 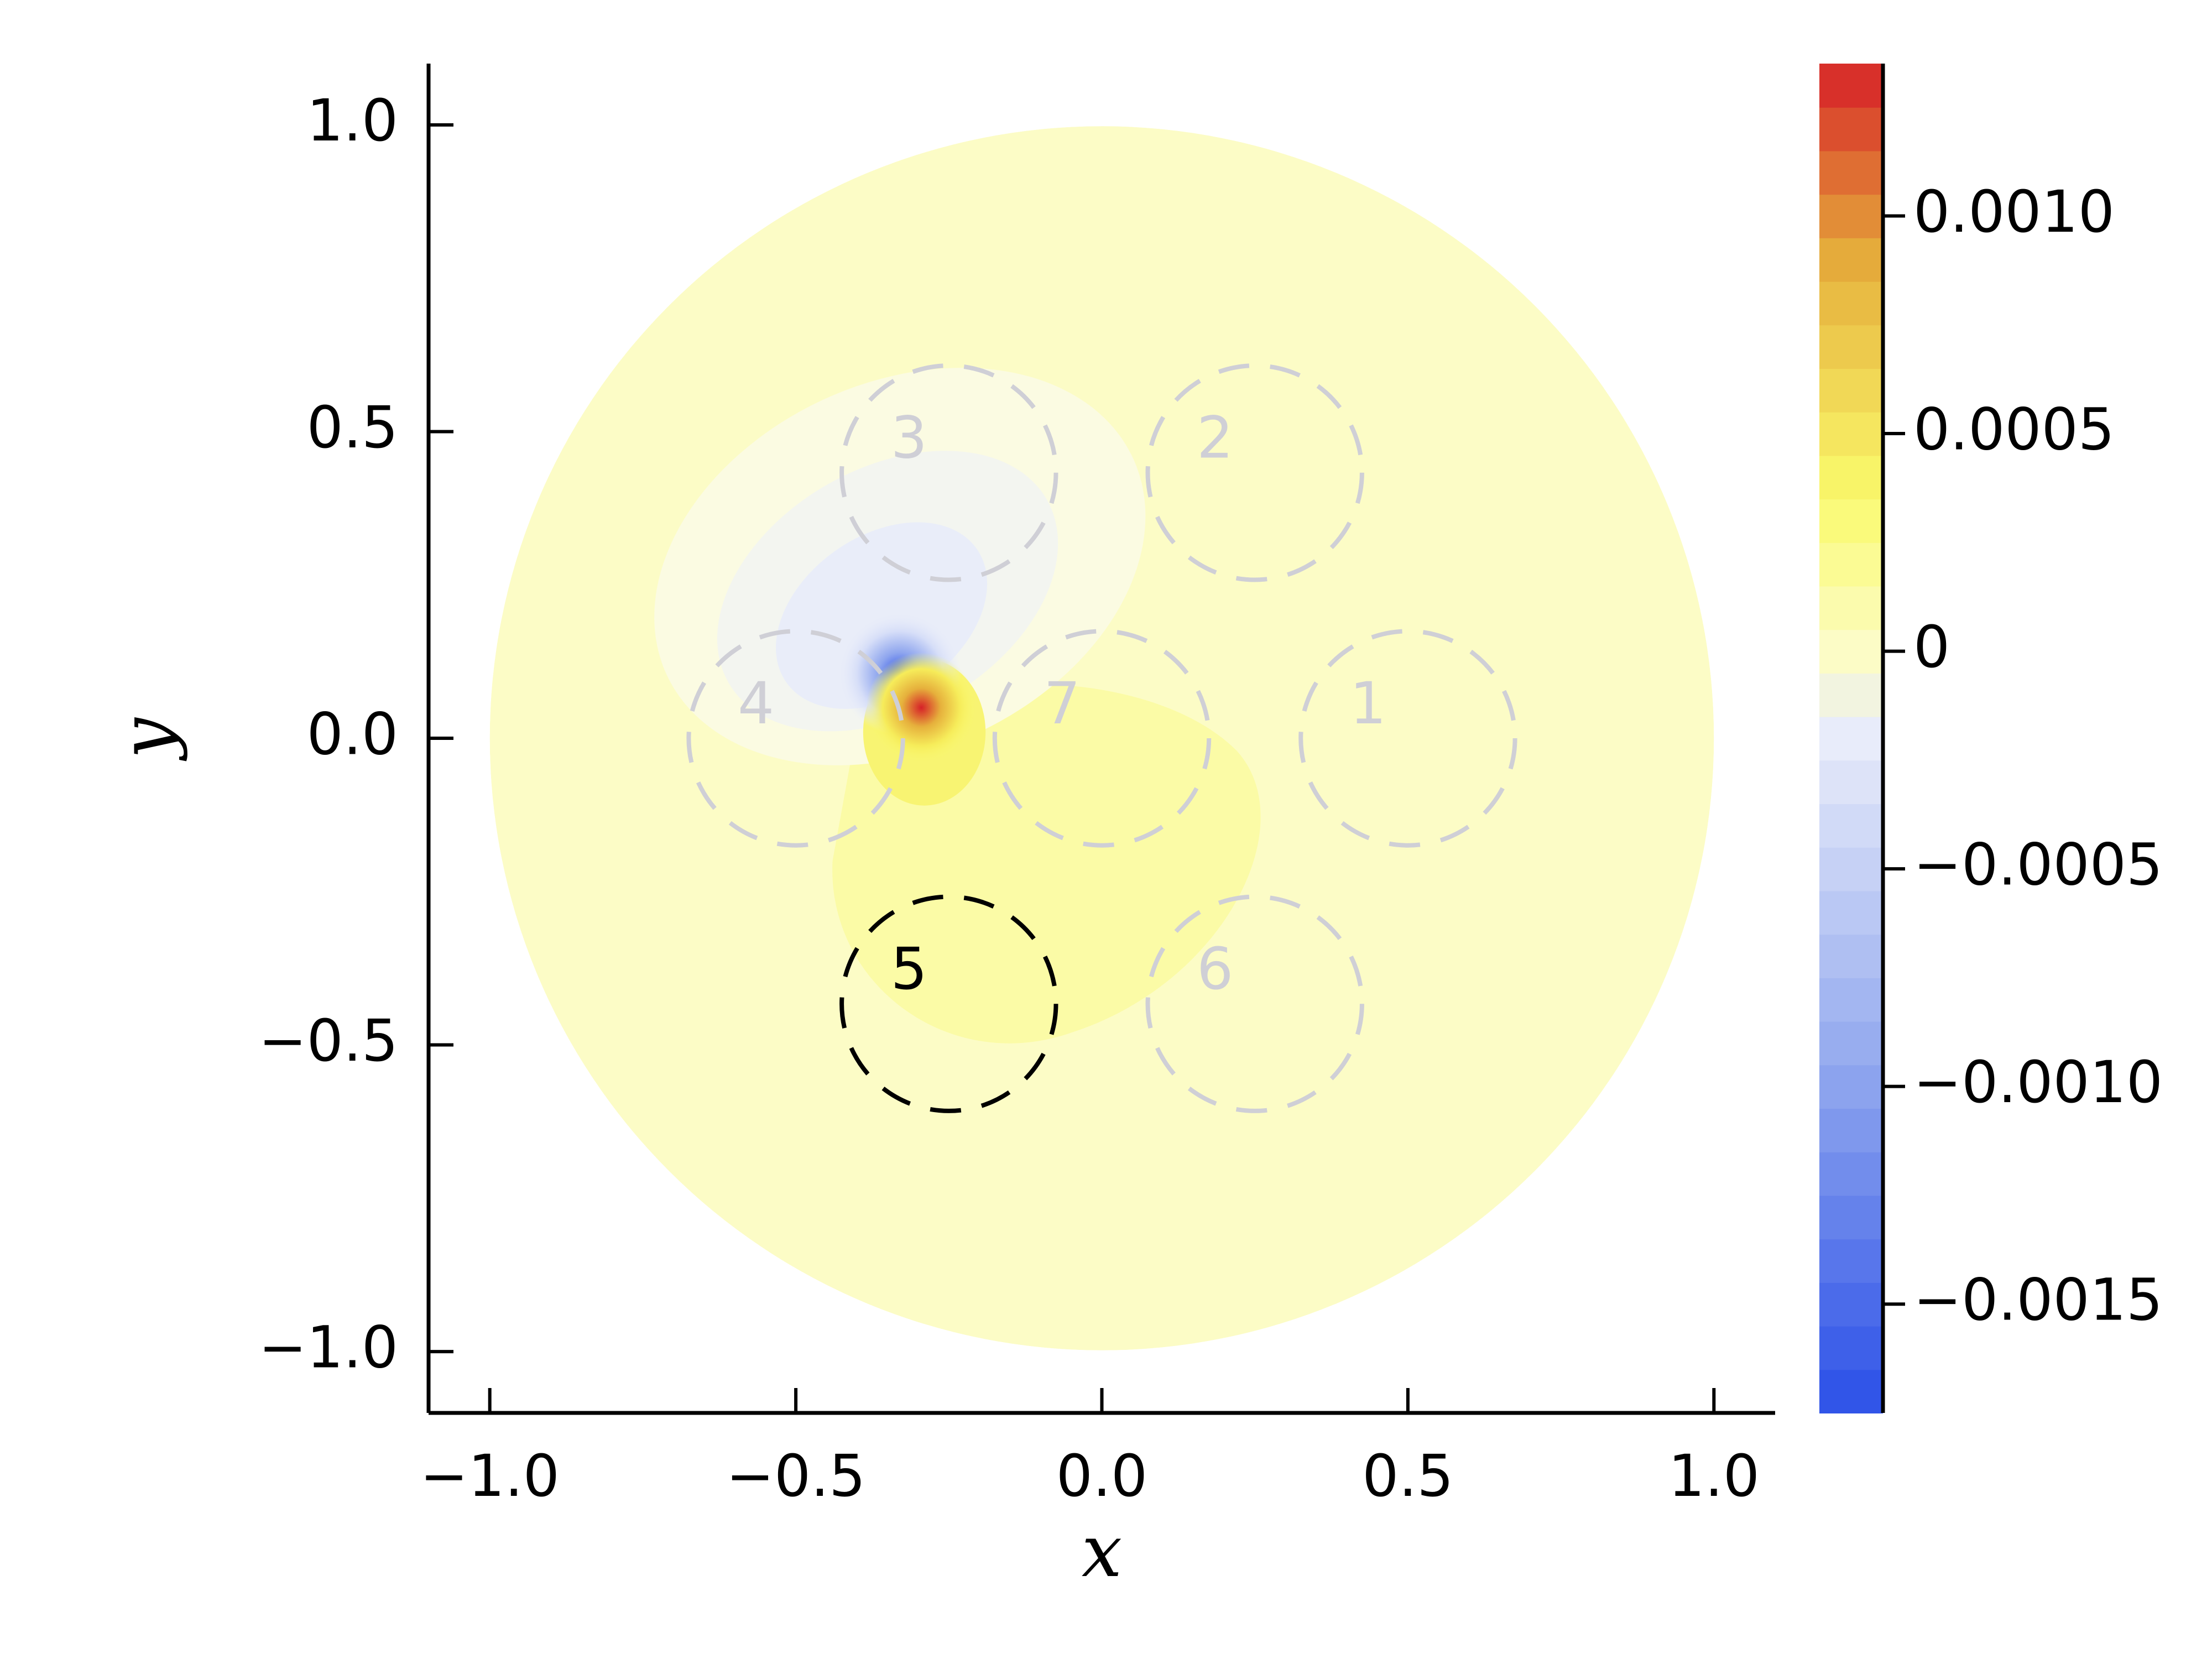 I want to click on y-axis-ticks: −1.0 −0.5 0.0 0.5 1.0, so click(x=356, y=734).